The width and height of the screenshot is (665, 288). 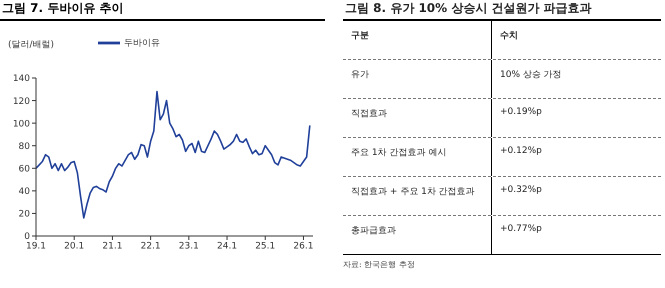 I want to click on text: 구분, so click(x=417, y=40).